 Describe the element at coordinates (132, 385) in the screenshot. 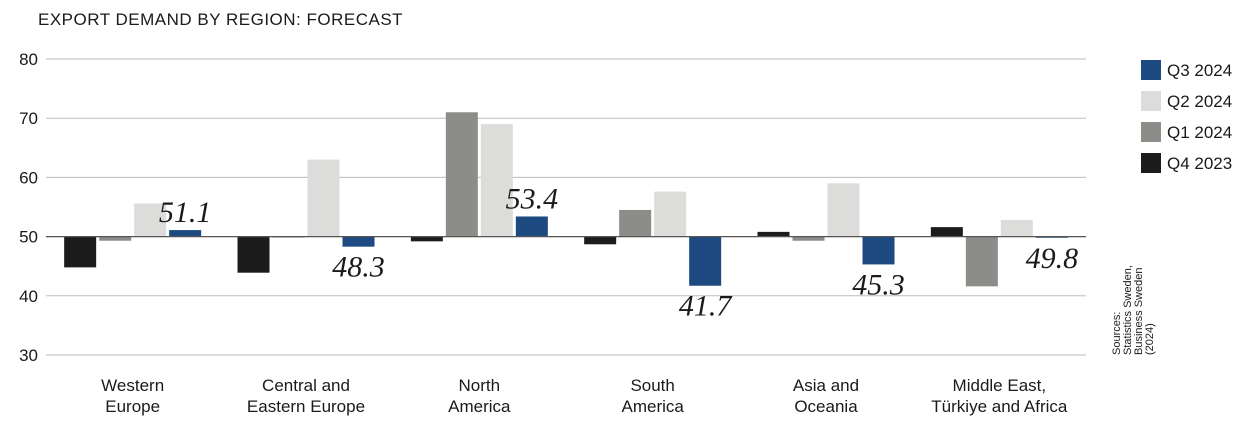

I see `category-label-western-europe-0: Western` at that location.